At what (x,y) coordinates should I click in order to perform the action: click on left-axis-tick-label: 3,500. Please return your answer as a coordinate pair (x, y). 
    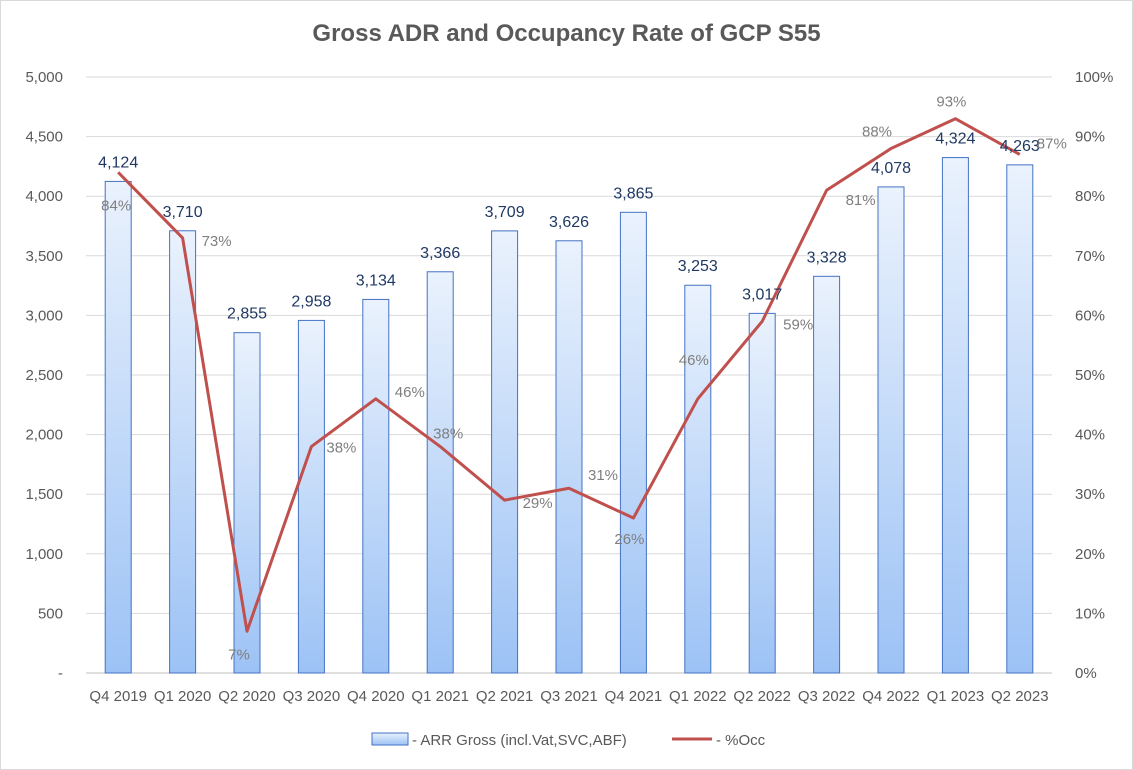
    Looking at the image, I should click on (44, 256).